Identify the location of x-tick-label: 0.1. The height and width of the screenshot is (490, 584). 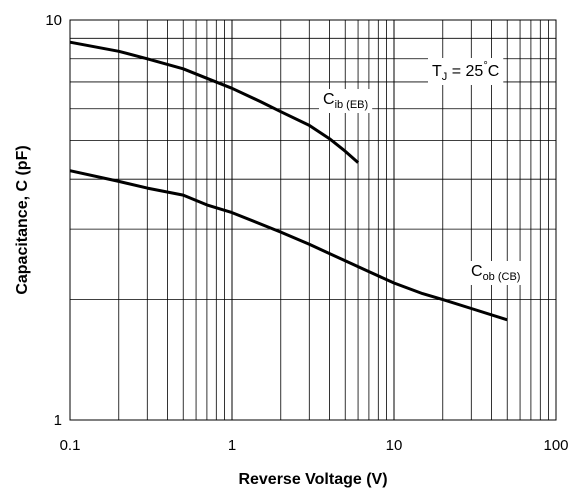
(70, 445).